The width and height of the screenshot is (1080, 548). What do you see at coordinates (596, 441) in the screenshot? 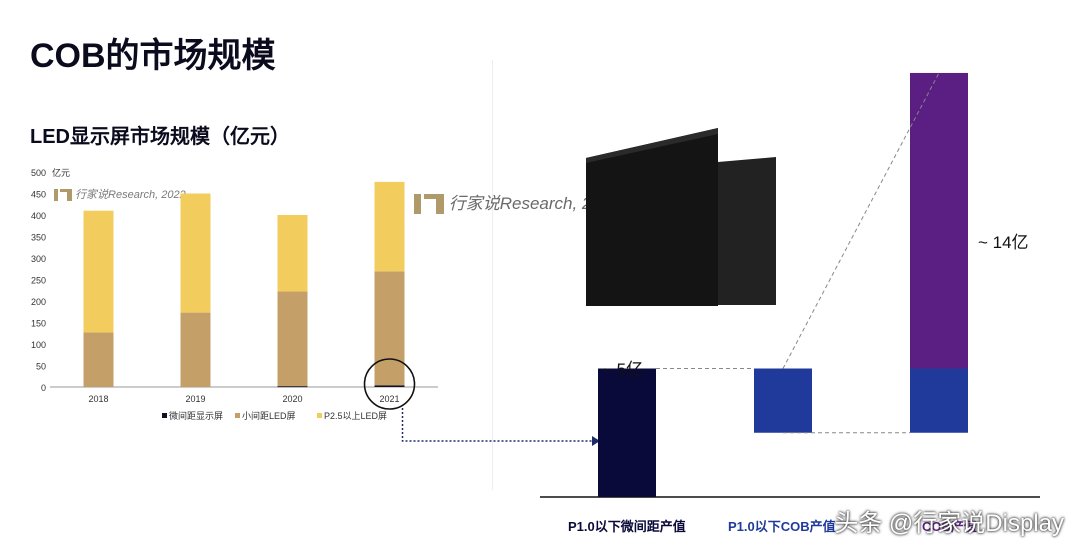
I see `connector-arrow-icon` at bounding box center [596, 441].